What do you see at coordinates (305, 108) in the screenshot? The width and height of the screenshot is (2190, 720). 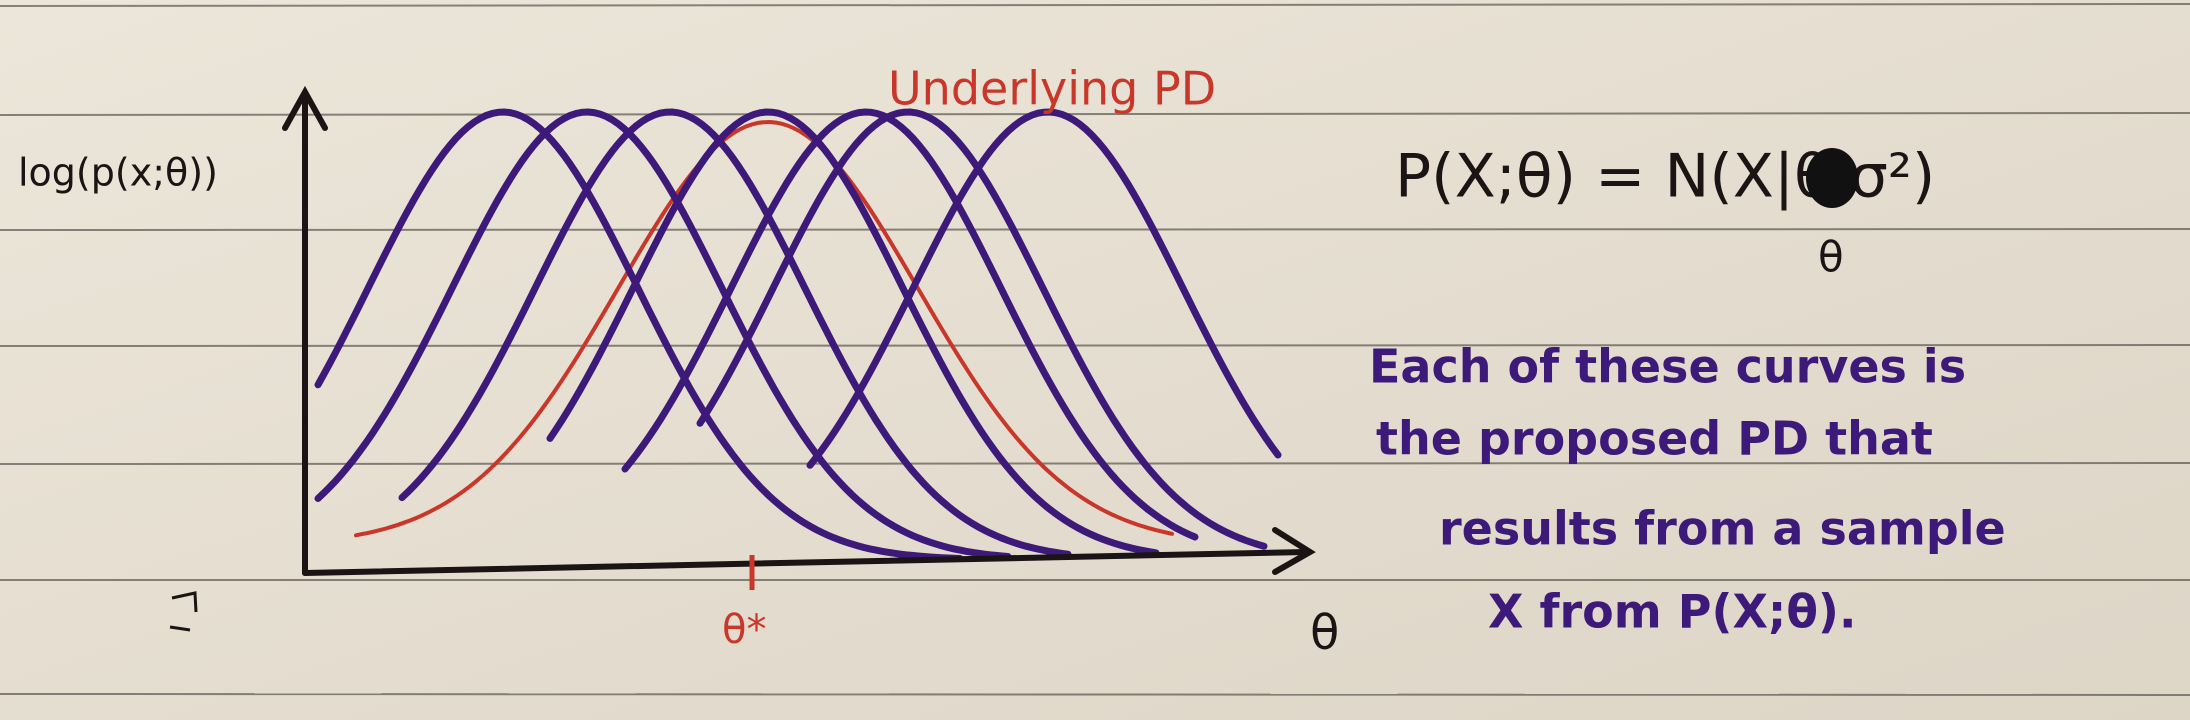 I see `y-axis-arrow` at bounding box center [305, 108].